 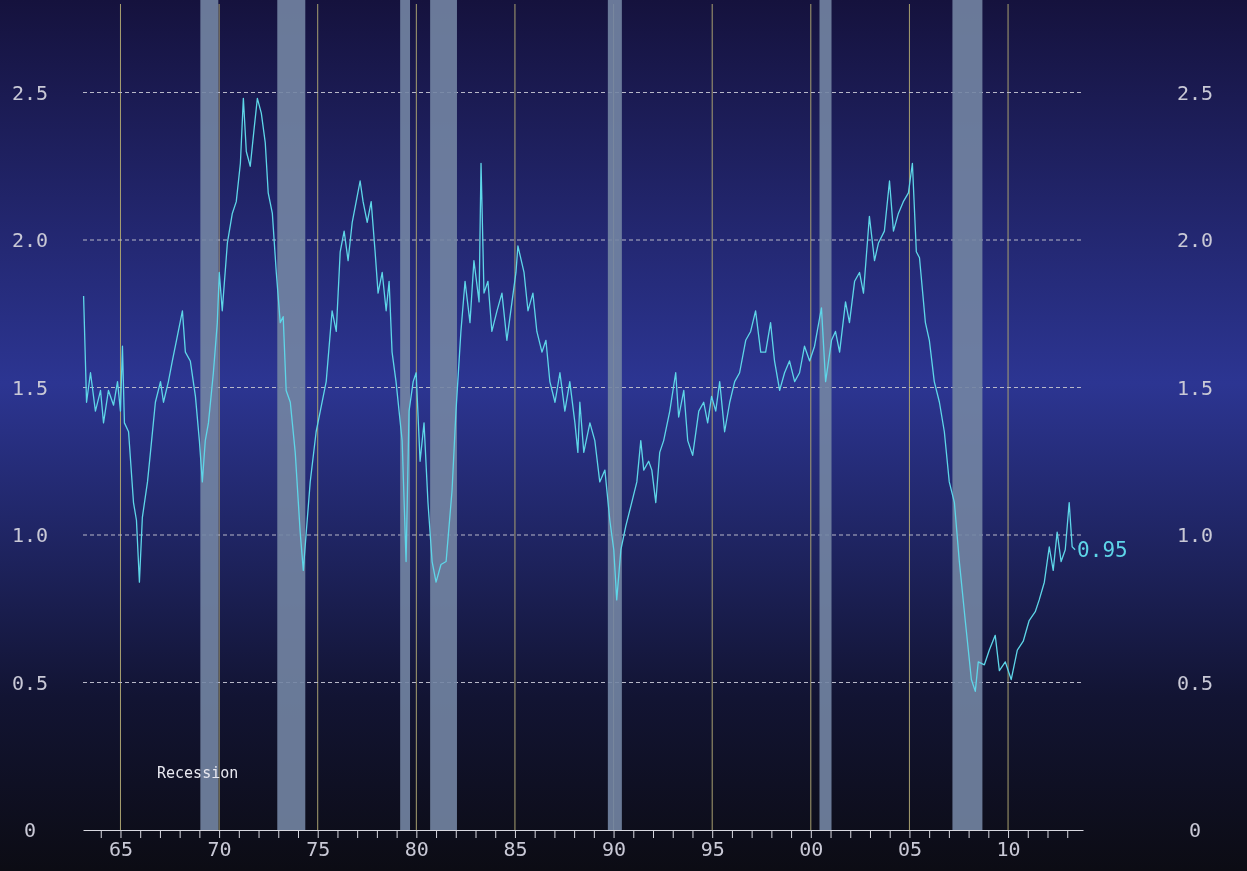 I want to click on y-tick-label: 1.0, so click(x=30, y=535).